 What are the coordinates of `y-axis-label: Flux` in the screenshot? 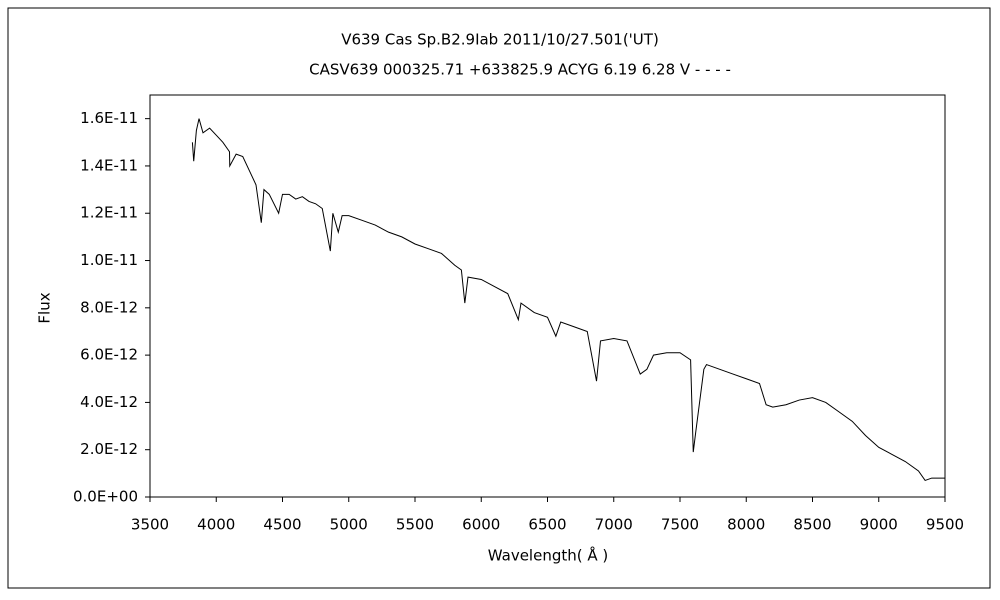 It's located at (45, 307).